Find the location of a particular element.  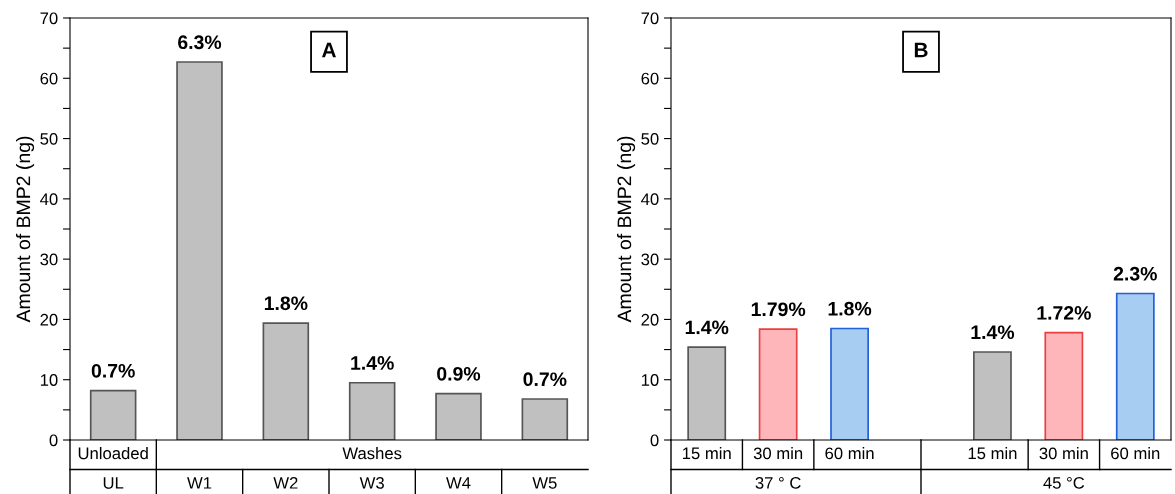

annotation: 2.3% is located at coordinates (1135, 273).